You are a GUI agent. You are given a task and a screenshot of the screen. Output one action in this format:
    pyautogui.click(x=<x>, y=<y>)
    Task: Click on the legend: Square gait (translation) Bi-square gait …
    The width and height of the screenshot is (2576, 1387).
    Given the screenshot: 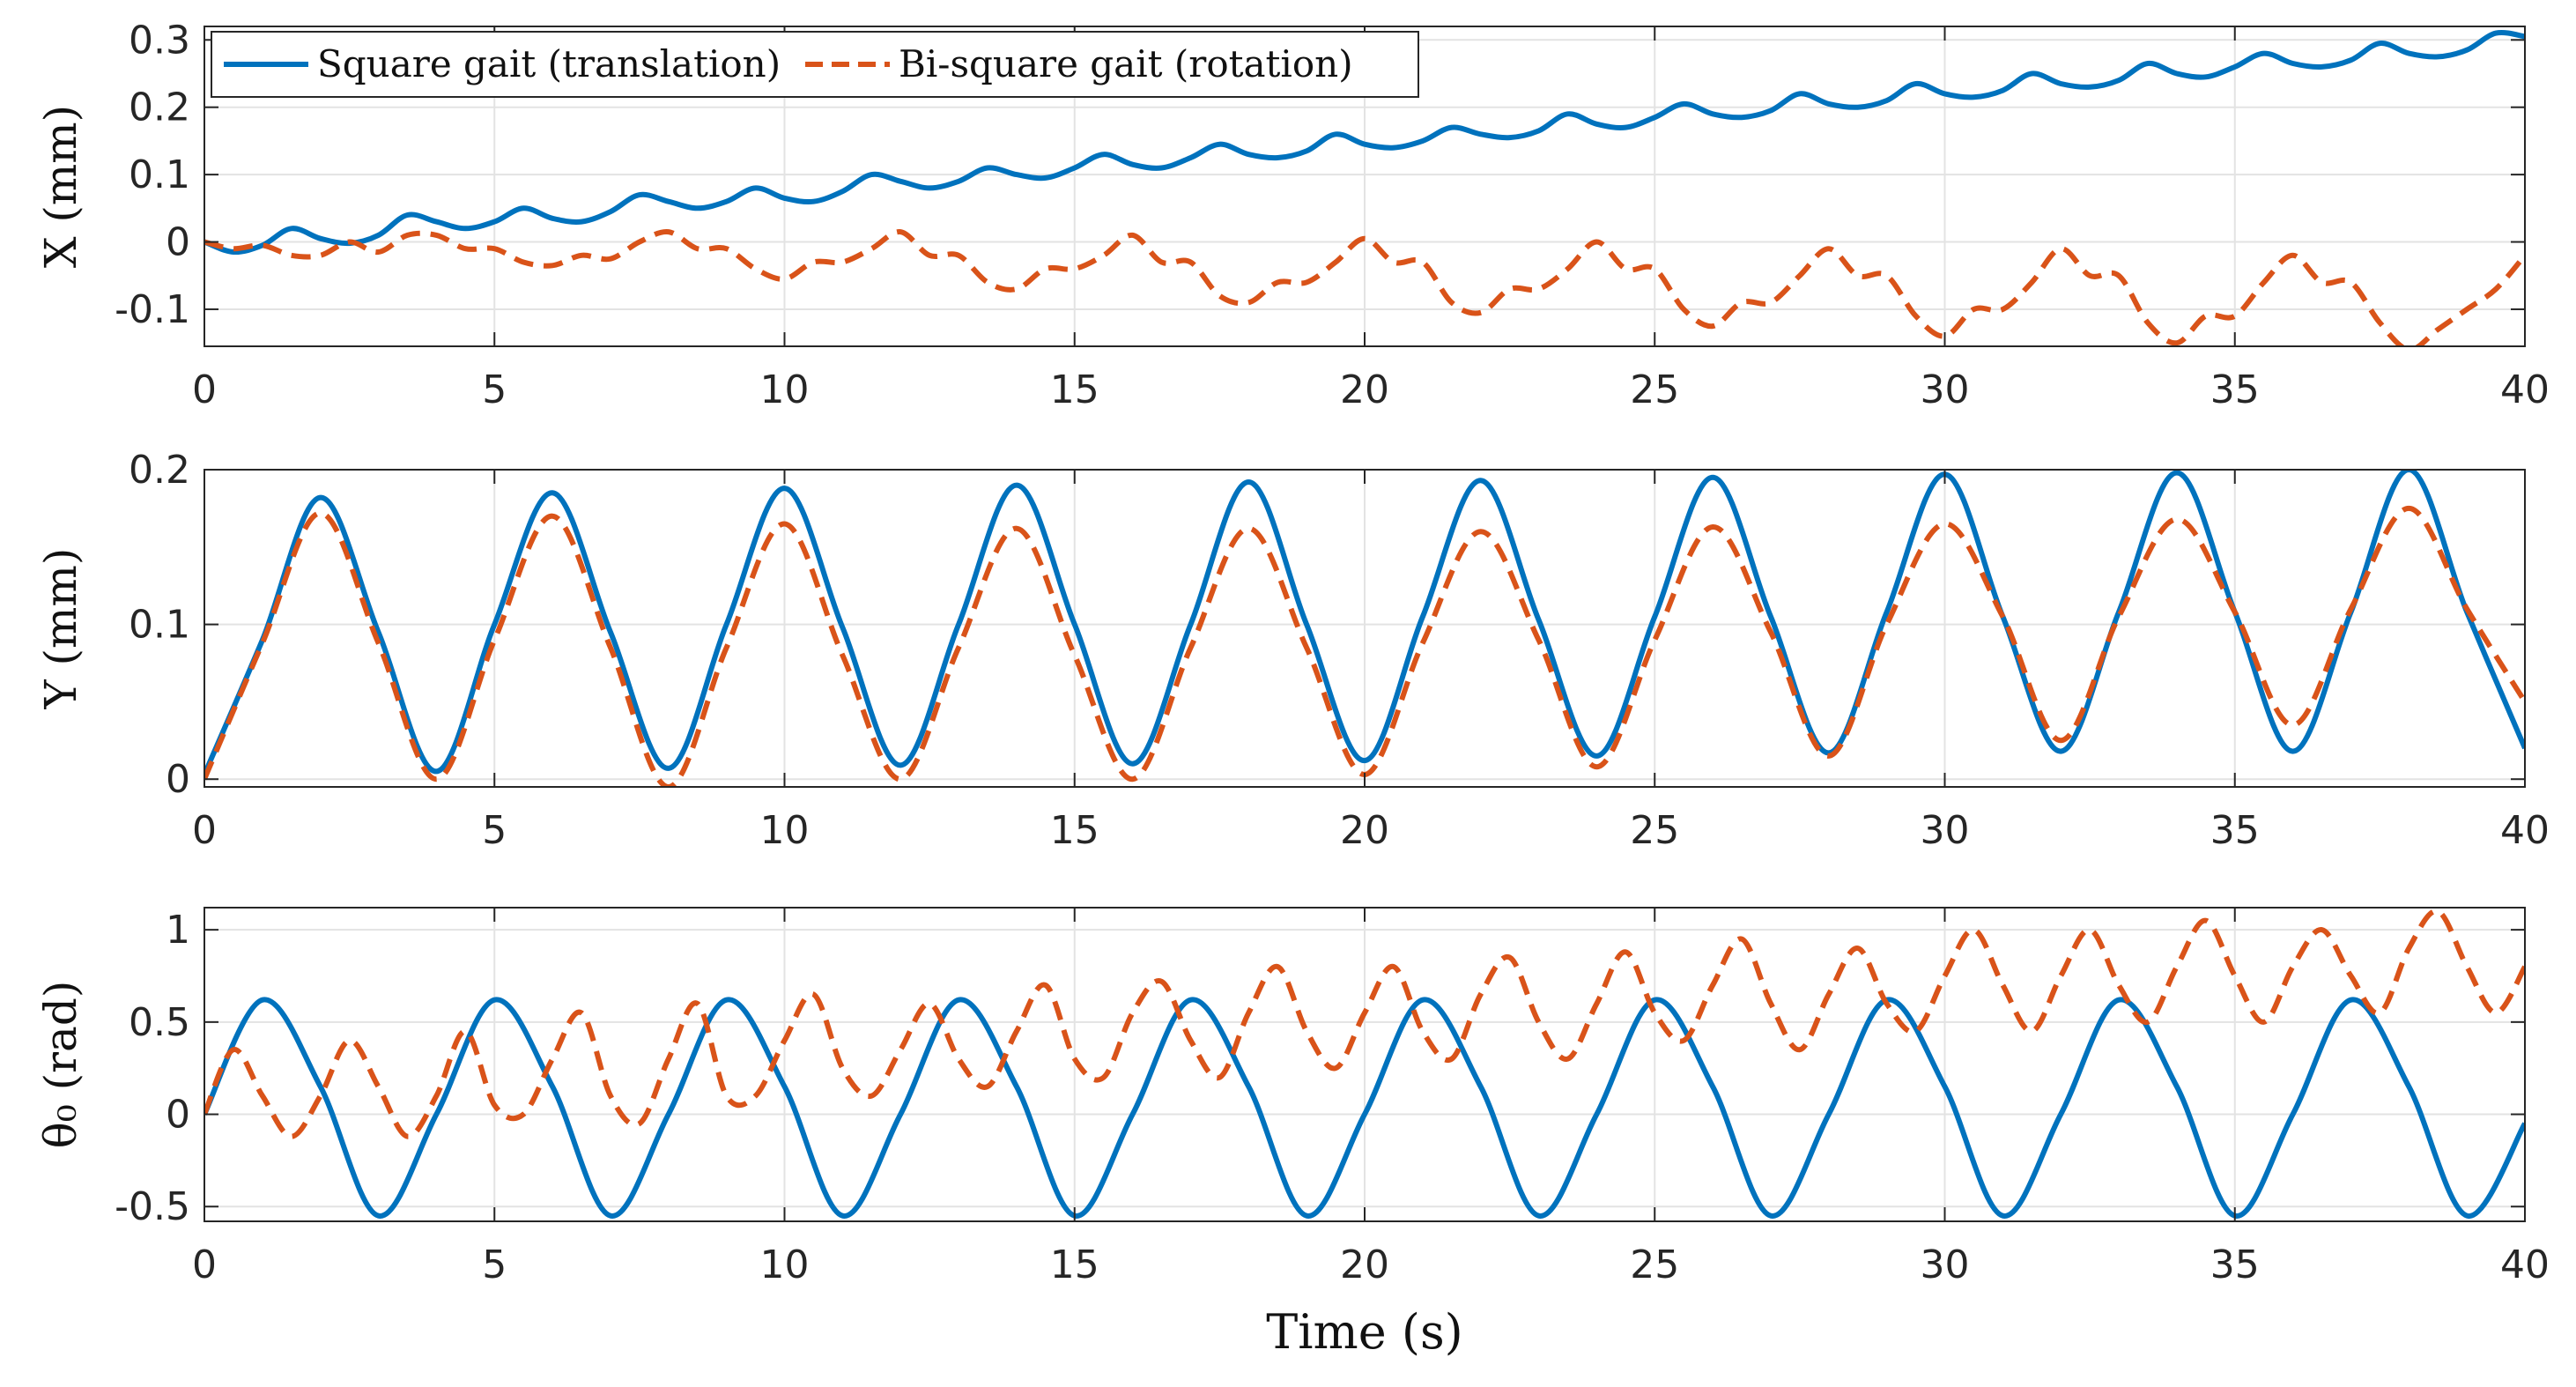 What is the action you would take?
    pyautogui.click(x=815, y=64)
    